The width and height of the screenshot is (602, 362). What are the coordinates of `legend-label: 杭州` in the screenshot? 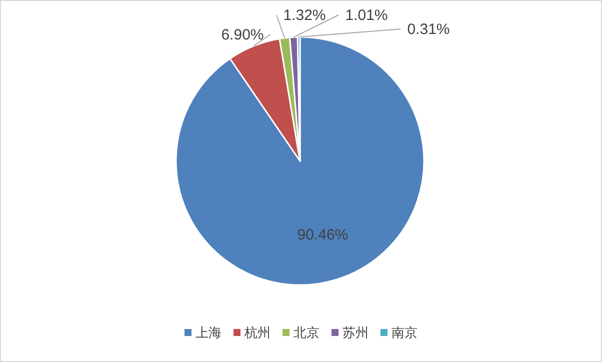 It's located at (257, 332).